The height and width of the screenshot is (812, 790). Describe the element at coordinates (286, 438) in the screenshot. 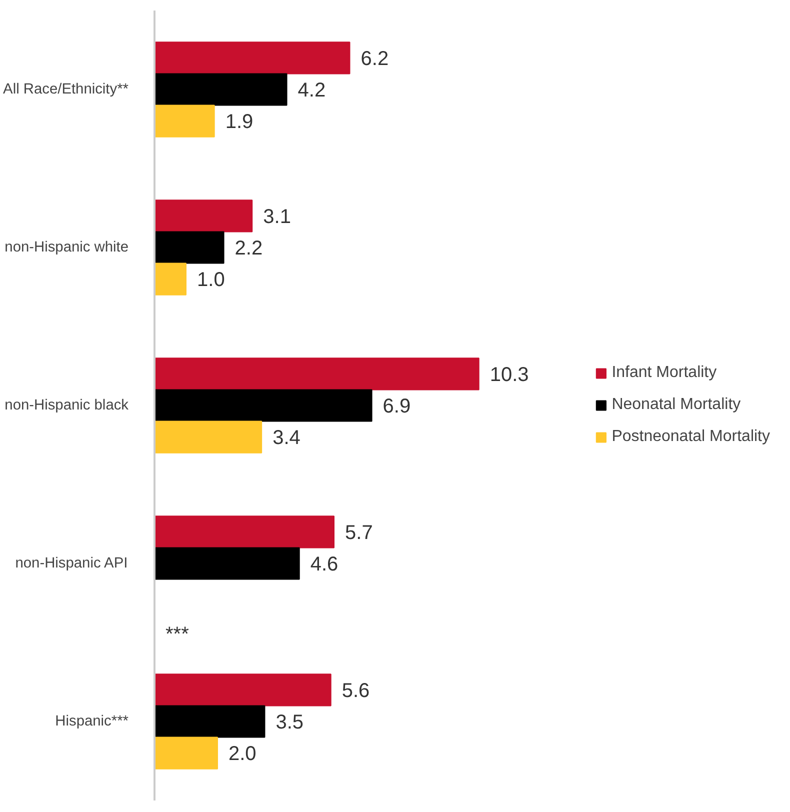

I see `data-label: 3.4` at that location.